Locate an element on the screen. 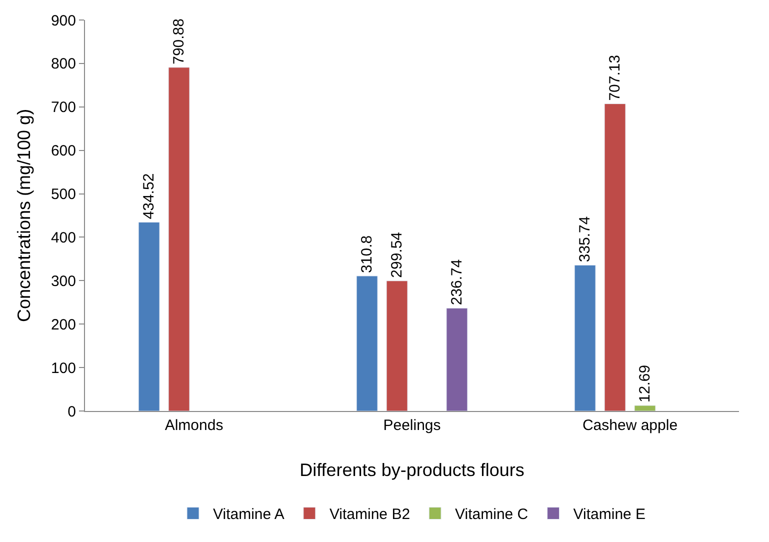 The image size is (769, 542). legend-label: Vitamine E is located at coordinates (609, 515).